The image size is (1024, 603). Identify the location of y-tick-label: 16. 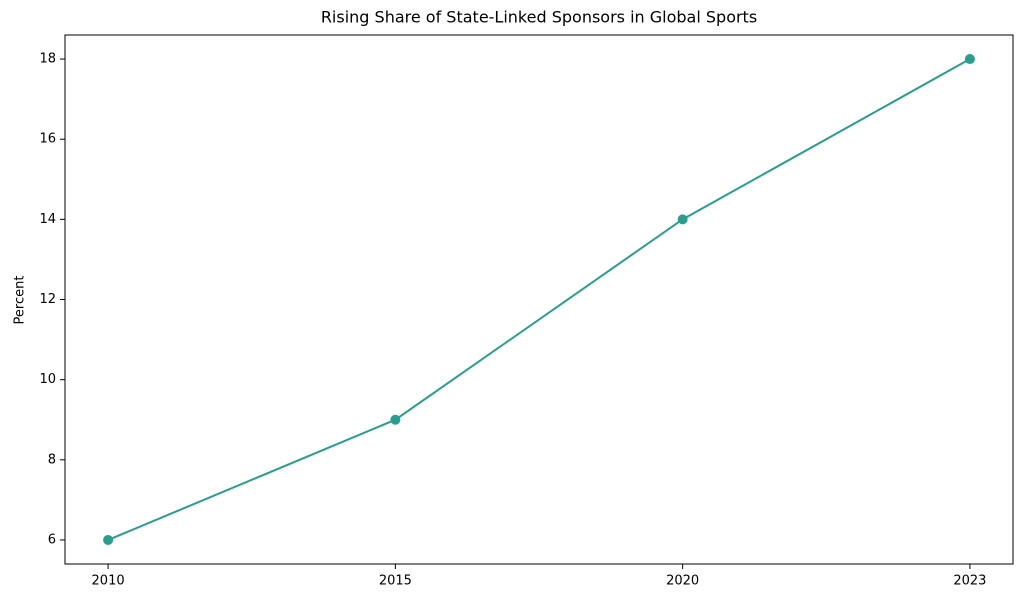
(47, 139).